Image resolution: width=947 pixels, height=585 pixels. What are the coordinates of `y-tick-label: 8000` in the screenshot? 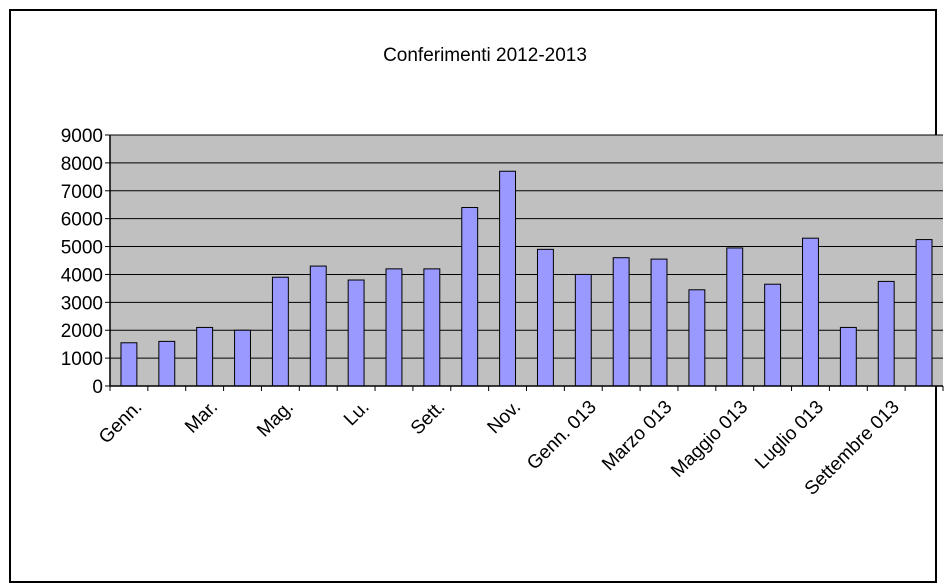 It's located at (82, 164).